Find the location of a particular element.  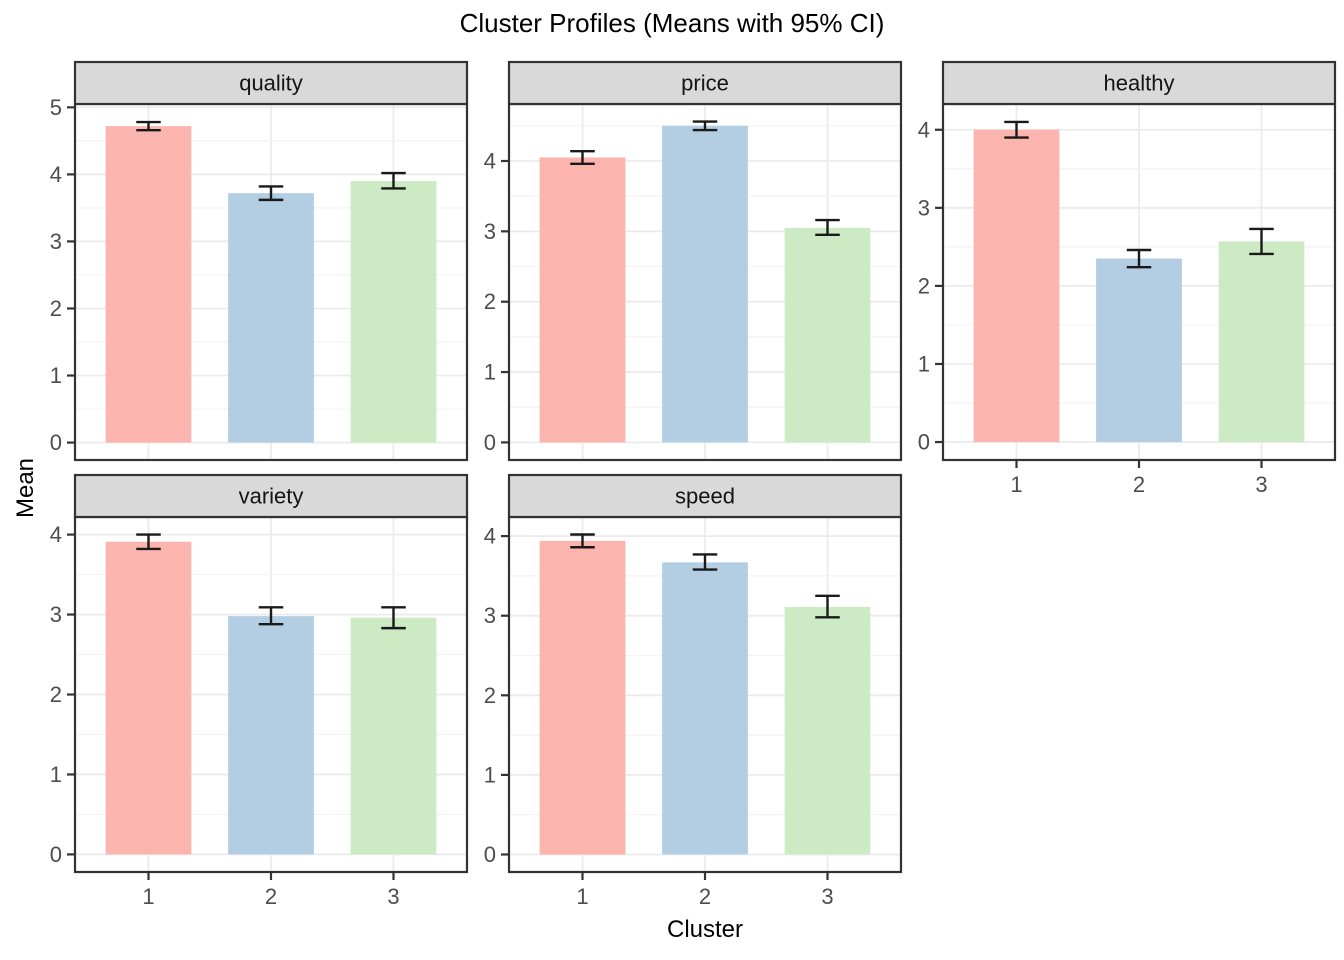

facet-strip-label: variety is located at coordinates (271, 496).